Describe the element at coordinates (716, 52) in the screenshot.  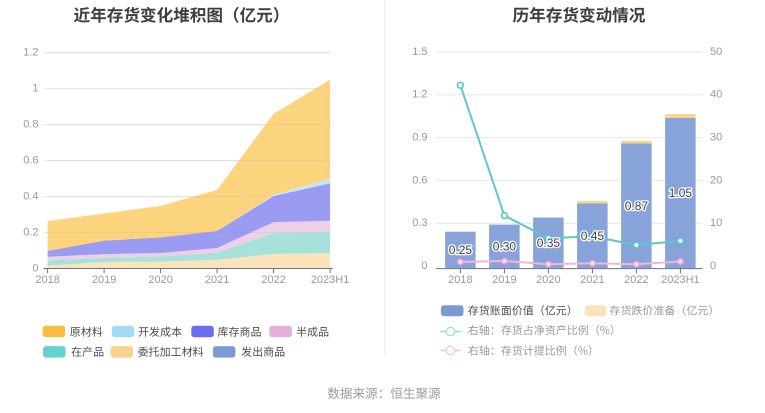
I see `svg-text: 50` at that location.